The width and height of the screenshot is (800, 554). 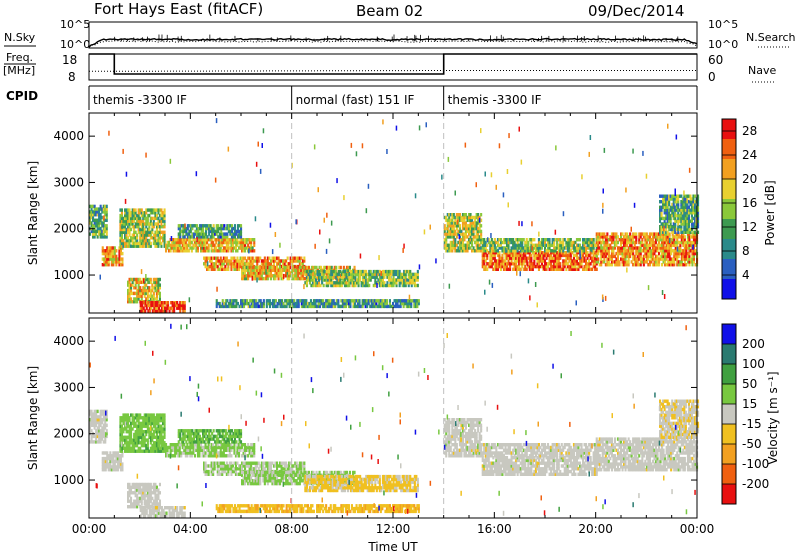 What do you see at coordinates (749, 203) in the screenshot?
I see `colorbar-tick-label: 16` at bounding box center [749, 203].